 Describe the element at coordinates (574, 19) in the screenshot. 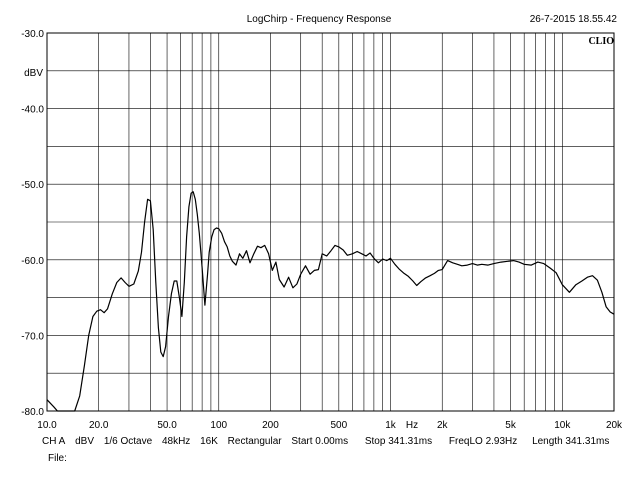

I see `timestamp: 26-7-2015 18.55.42` at that location.